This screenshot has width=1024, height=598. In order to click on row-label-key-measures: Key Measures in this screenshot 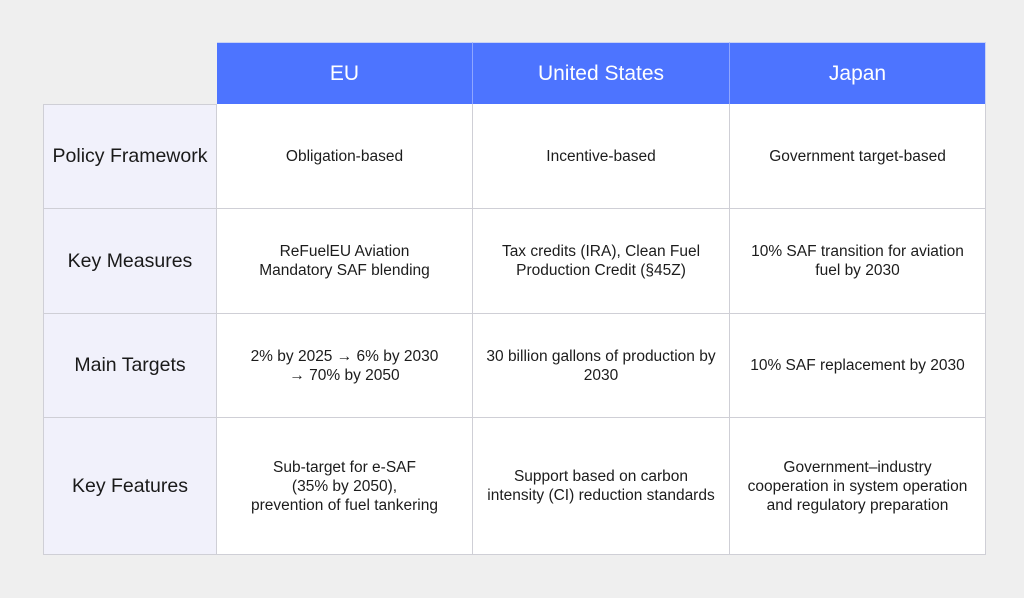, I will do `click(130, 261)`.